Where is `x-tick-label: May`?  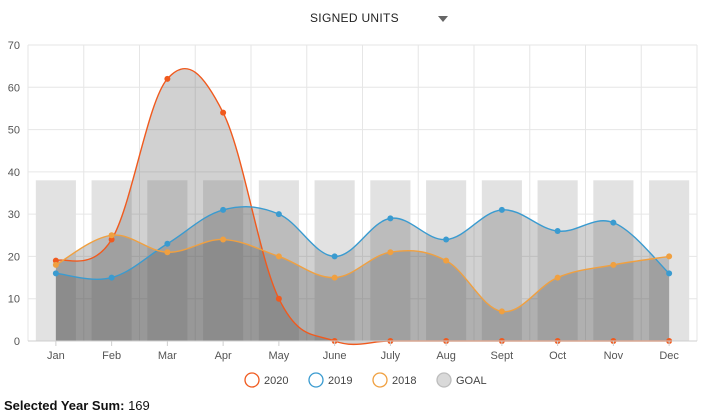
x-tick-label: May is located at coordinates (278, 356).